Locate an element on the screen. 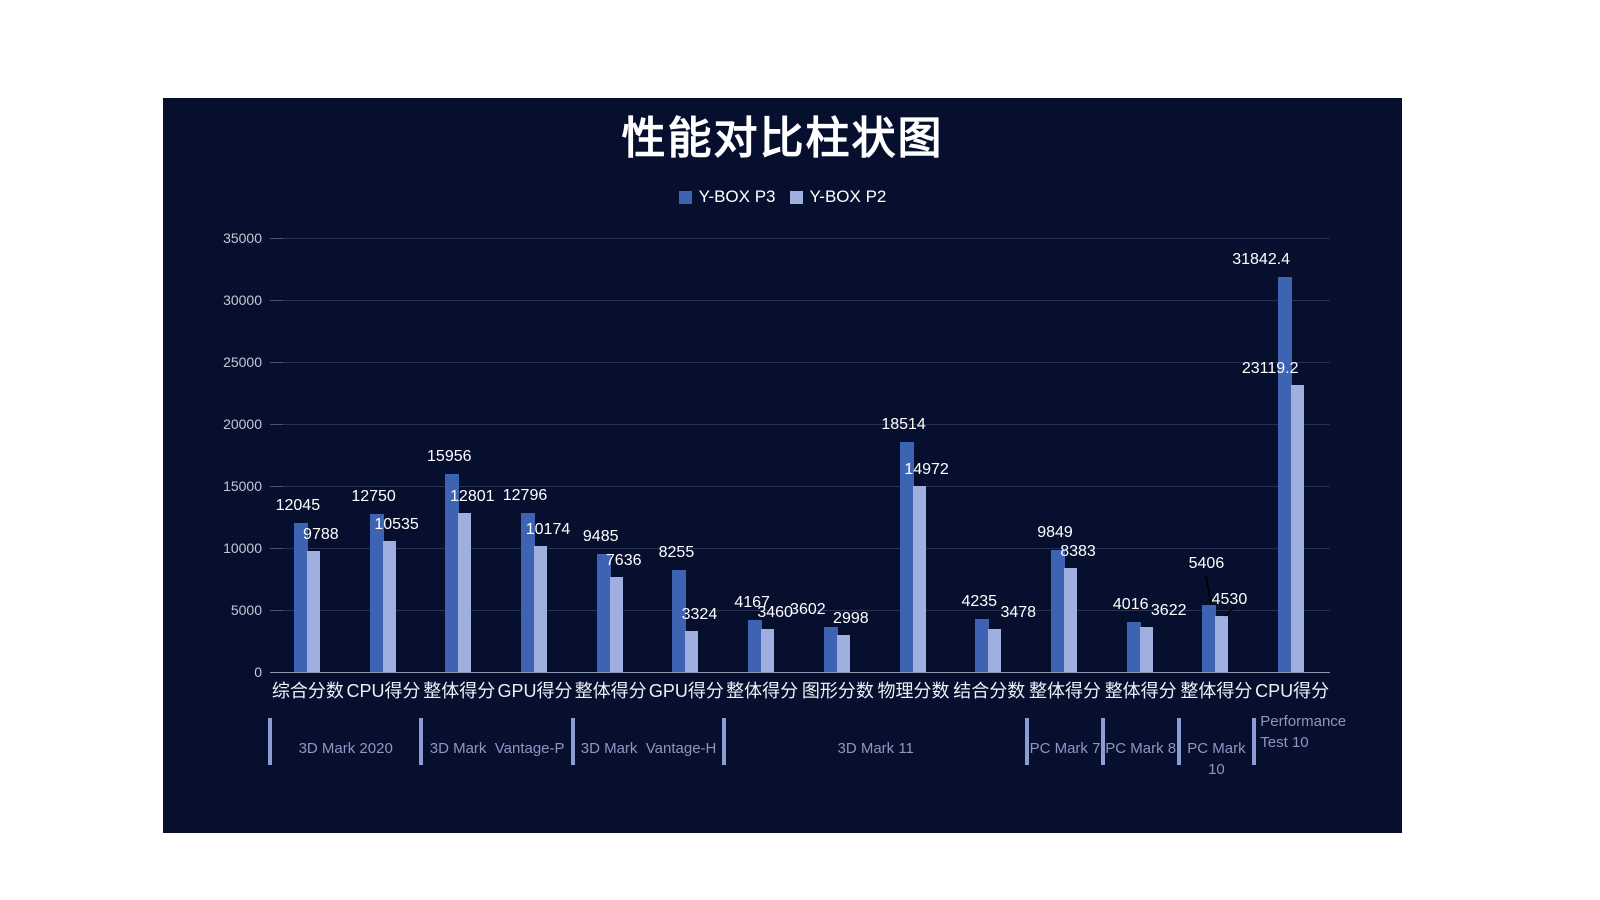 This screenshot has width=1600, height=900. bar-value-label: 3460 is located at coordinates (775, 613).